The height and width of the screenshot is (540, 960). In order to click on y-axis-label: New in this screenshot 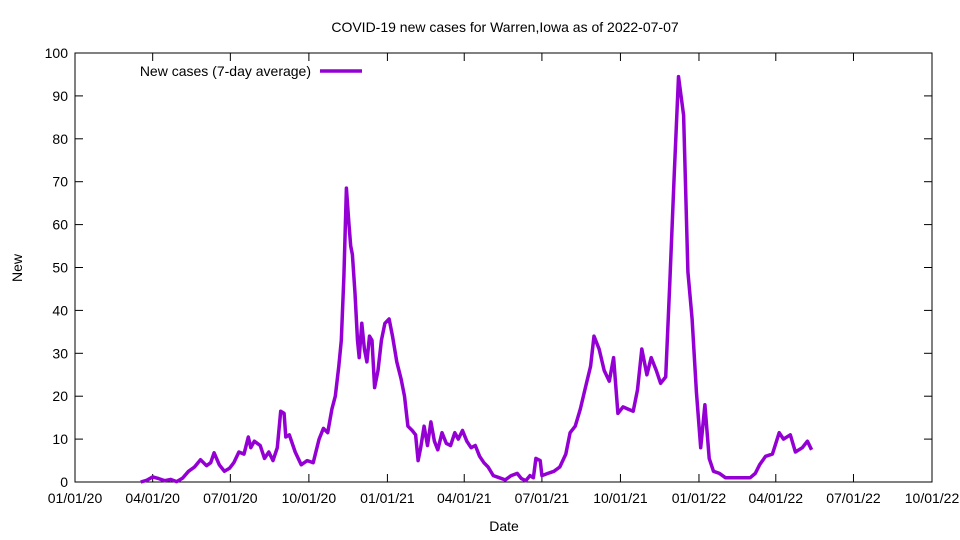, I will do `click(17, 267)`.